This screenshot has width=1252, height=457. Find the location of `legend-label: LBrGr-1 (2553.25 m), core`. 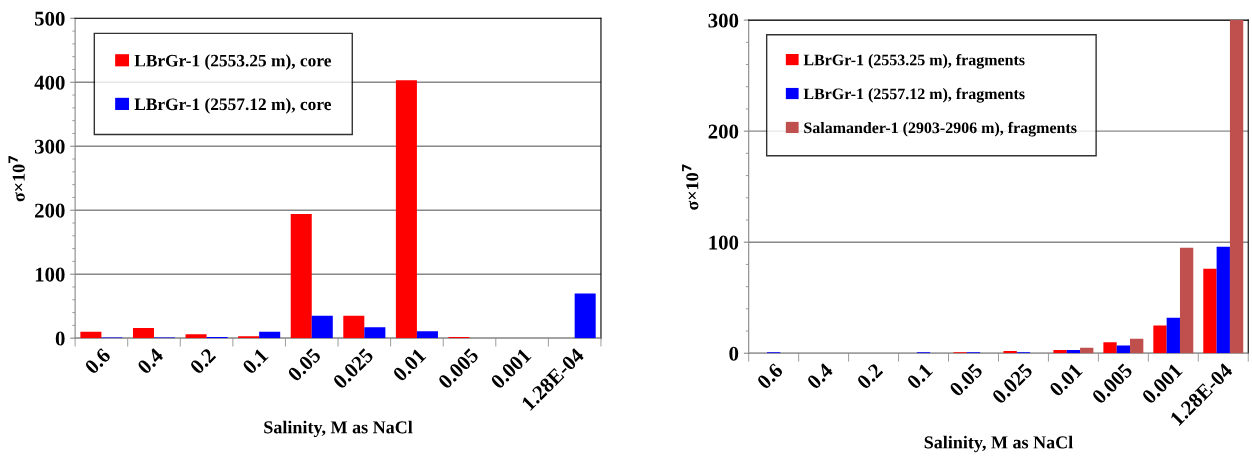

legend-label: LBrGr-1 (2553.25 m), core is located at coordinates (232, 62).